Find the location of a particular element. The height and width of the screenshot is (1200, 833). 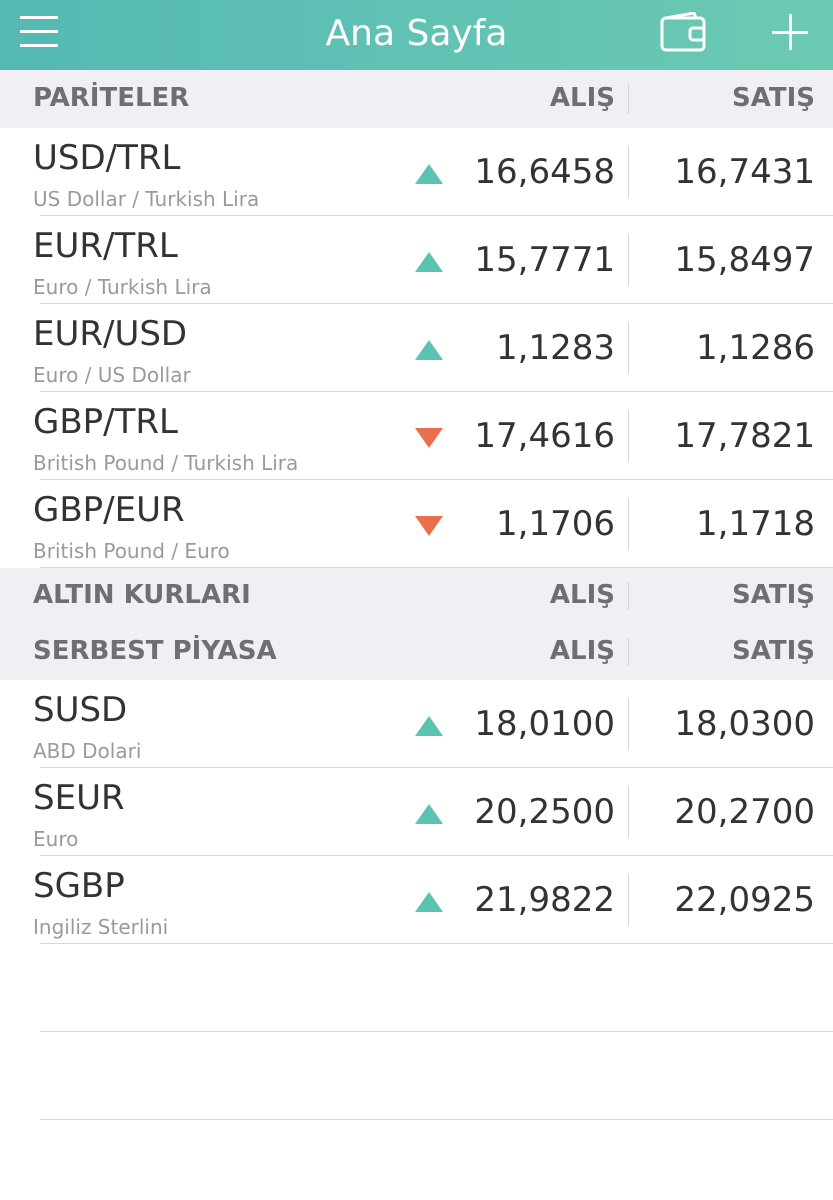

app-bar: Ana Sayfa is located at coordinates (416, 35).